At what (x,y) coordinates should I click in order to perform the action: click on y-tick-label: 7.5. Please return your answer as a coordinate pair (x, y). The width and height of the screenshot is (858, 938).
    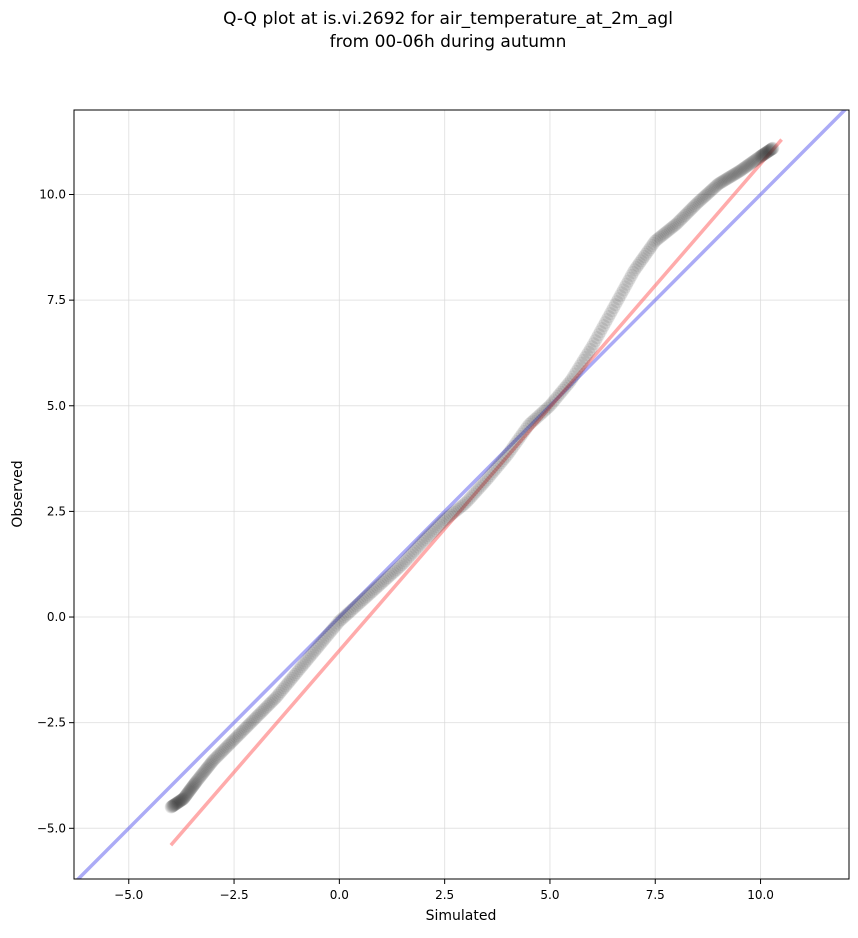
    Looking at the image, I should click on (56, 300).